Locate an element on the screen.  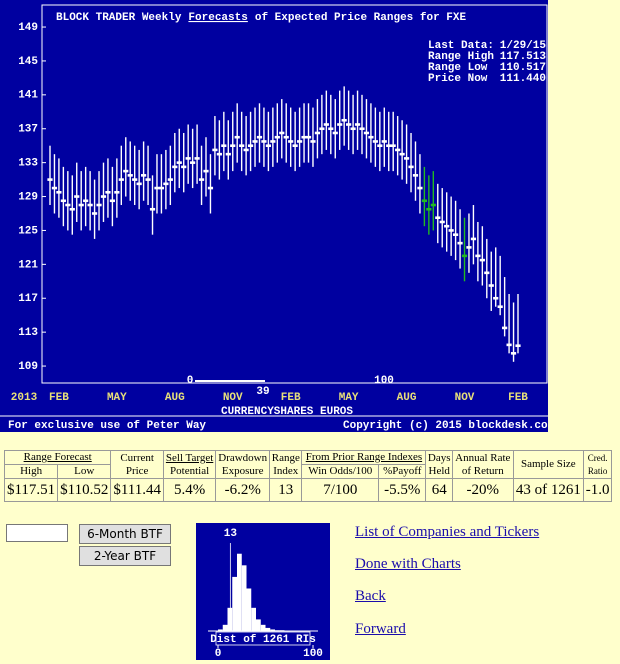
footer-left: For exclusive use of Peter Way is located at coordinates (107, 426).